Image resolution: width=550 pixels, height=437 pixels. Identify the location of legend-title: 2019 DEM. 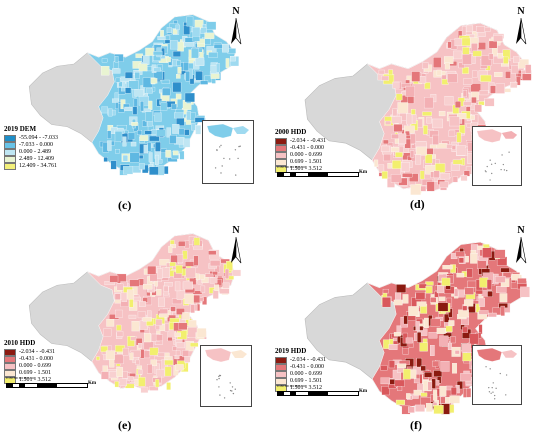
(20, 129).